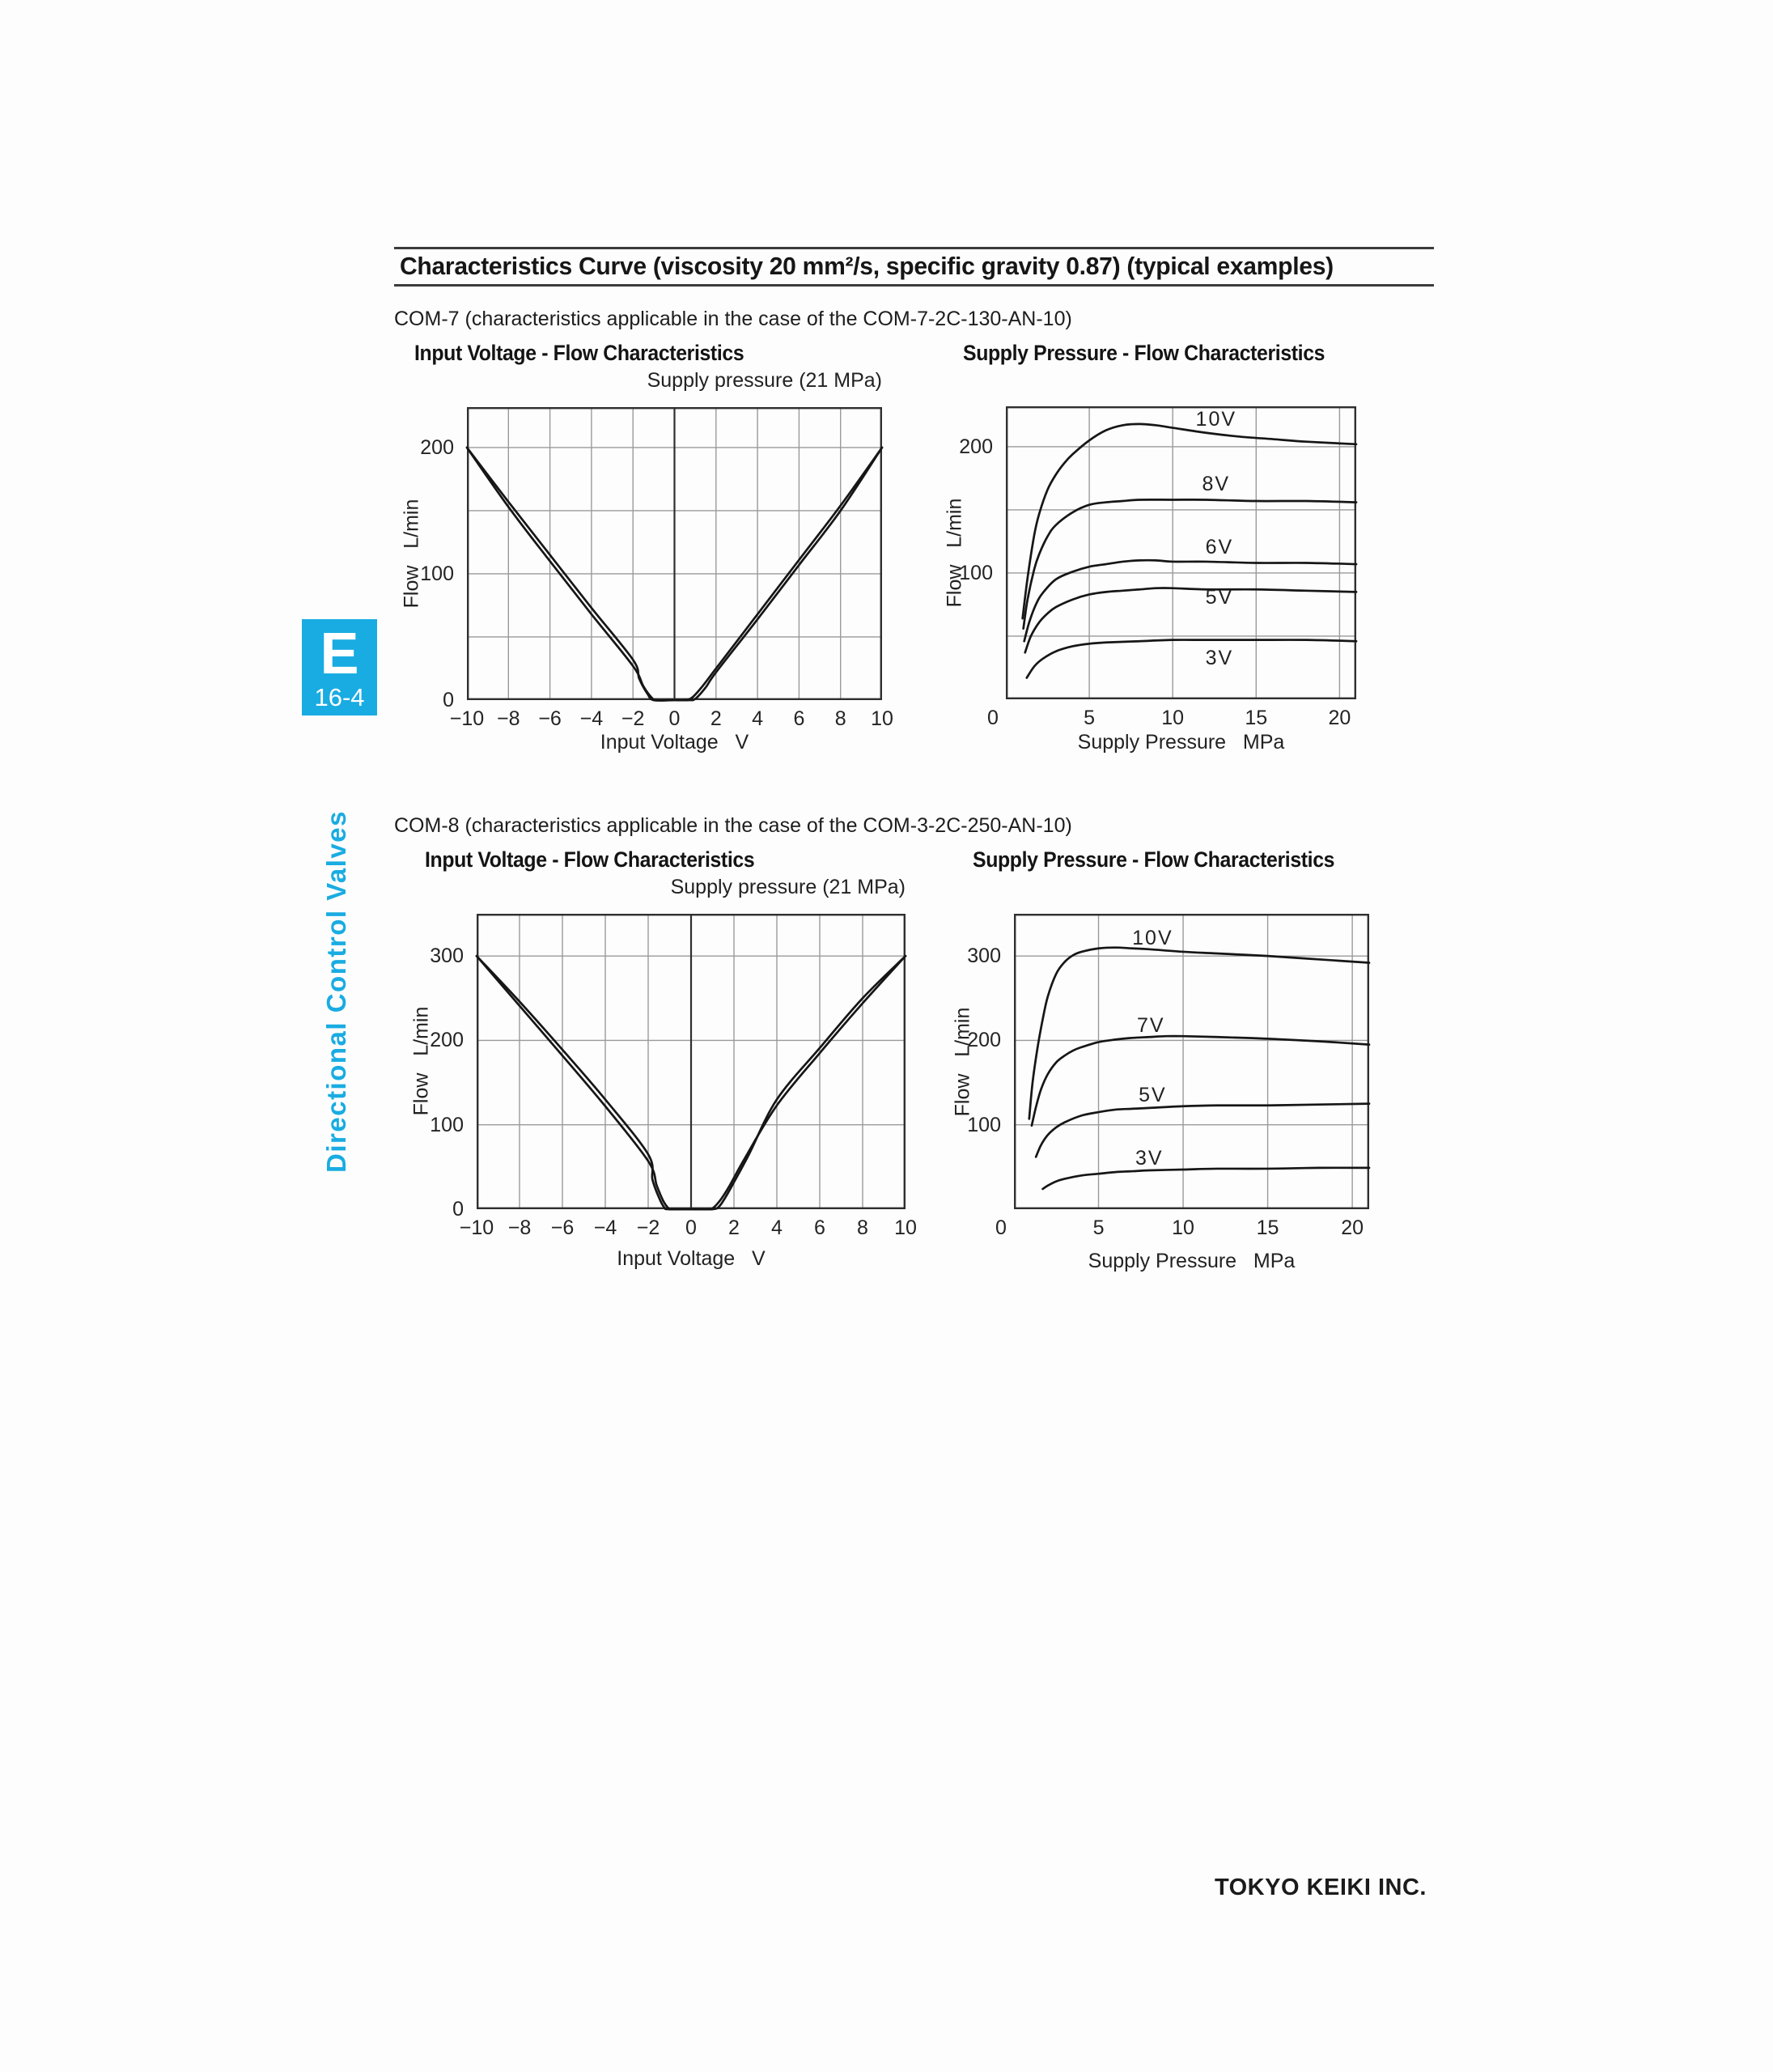 The image size is (1773, 2072). Describe the element at coordinates (339, 697) in the screenshot. I see `section-tab-code: 16-4` at that location.